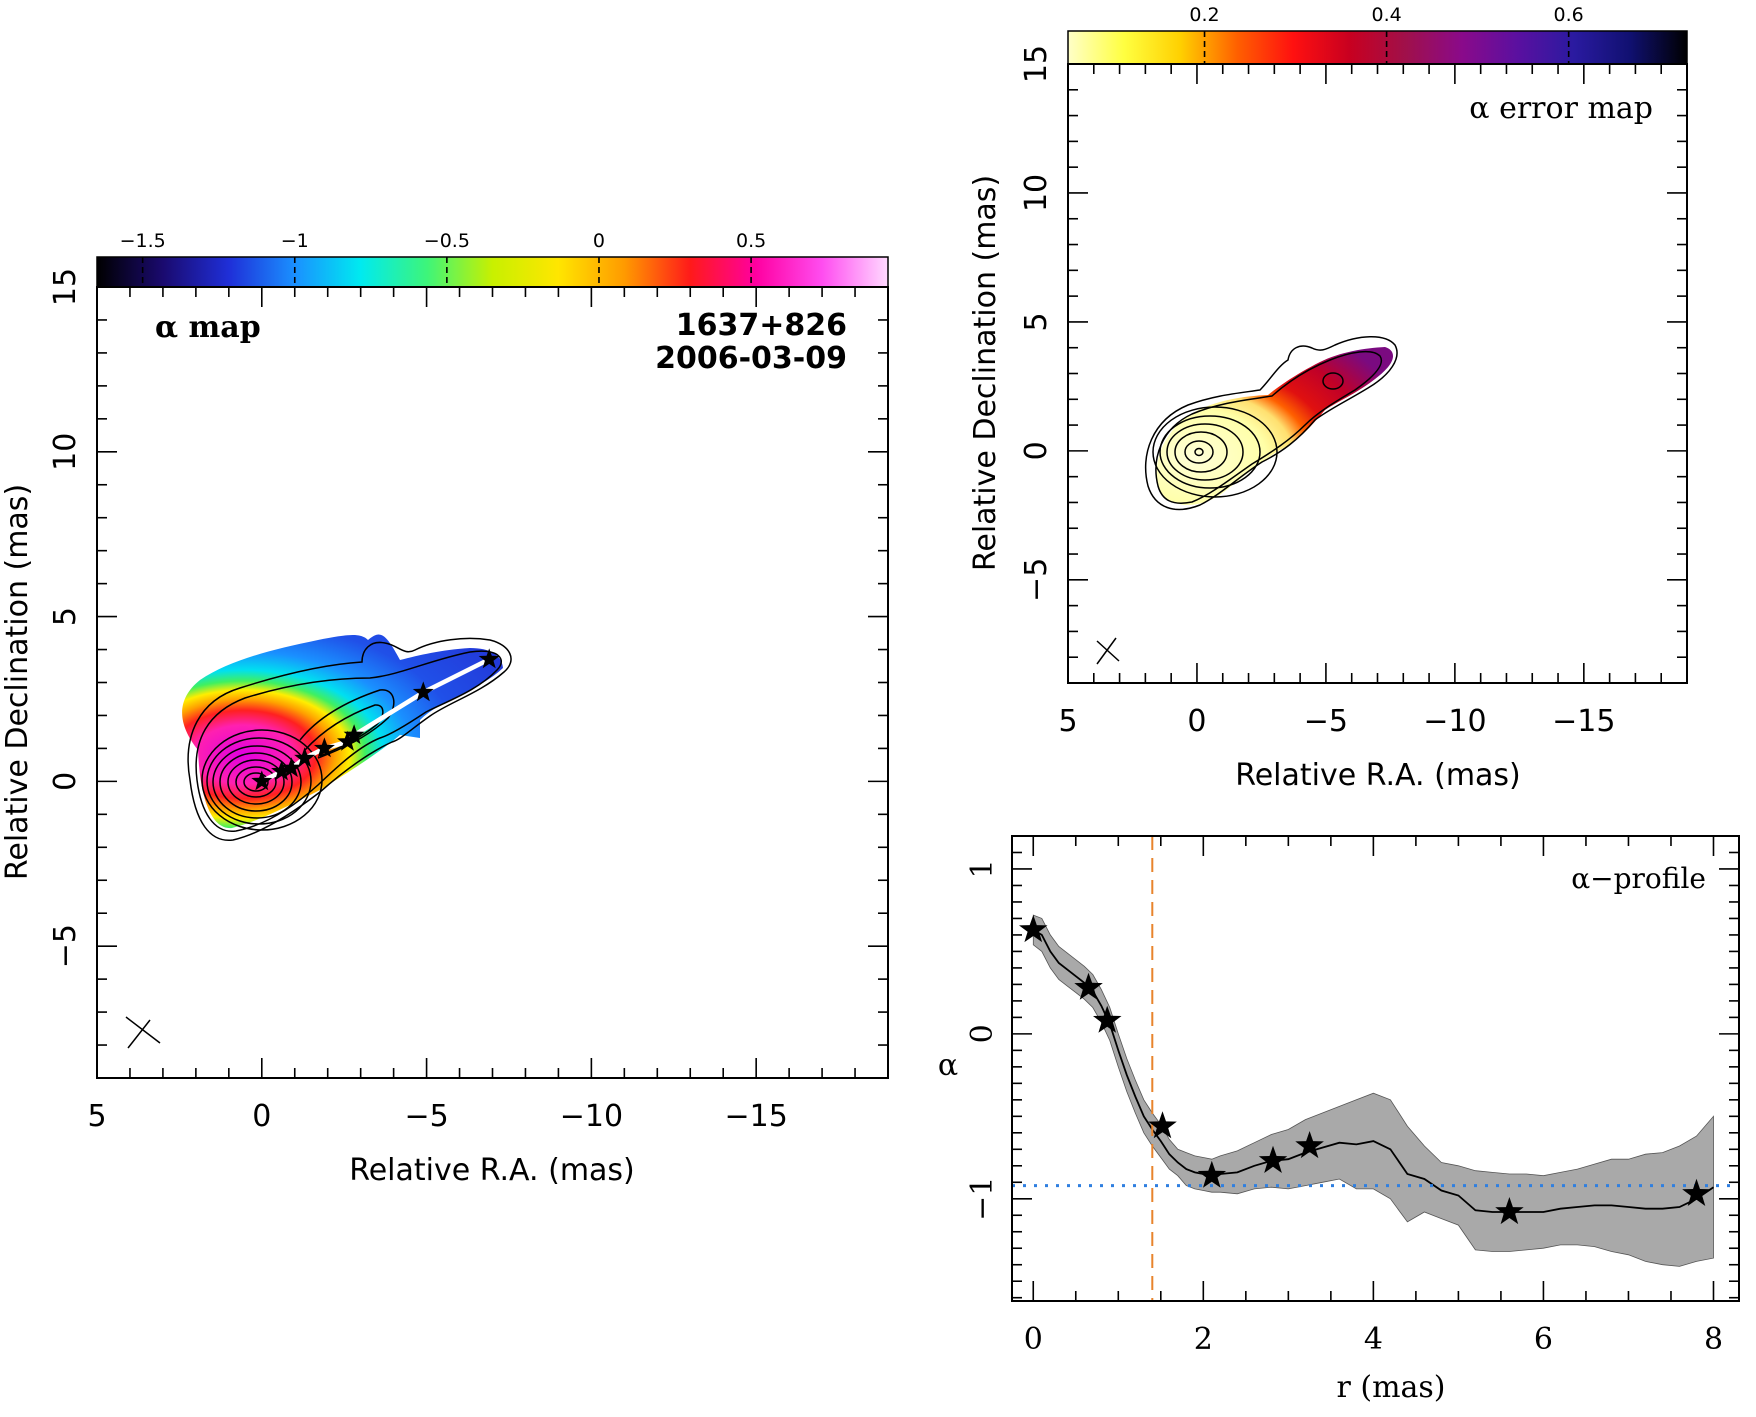 Image resolution: width=1756 pixels, height=1417 pixels. What do you see at coordinates (751, 358) in the screenshot?
I see `observation-date: 2006-03-09` at bounding box center [751, 358].